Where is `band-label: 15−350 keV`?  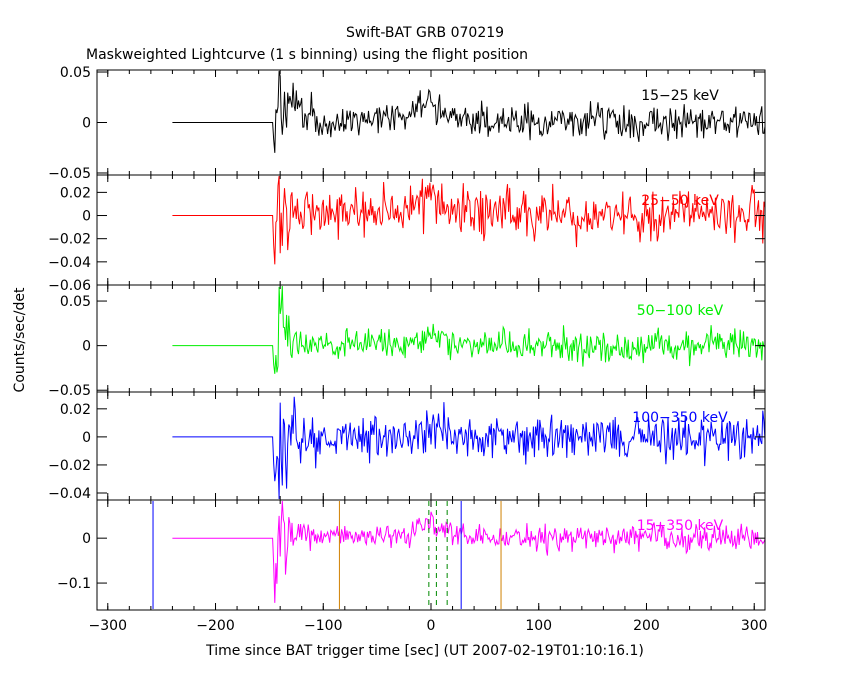 band-label: 15−350 keV is located at coordinates (680, 526).